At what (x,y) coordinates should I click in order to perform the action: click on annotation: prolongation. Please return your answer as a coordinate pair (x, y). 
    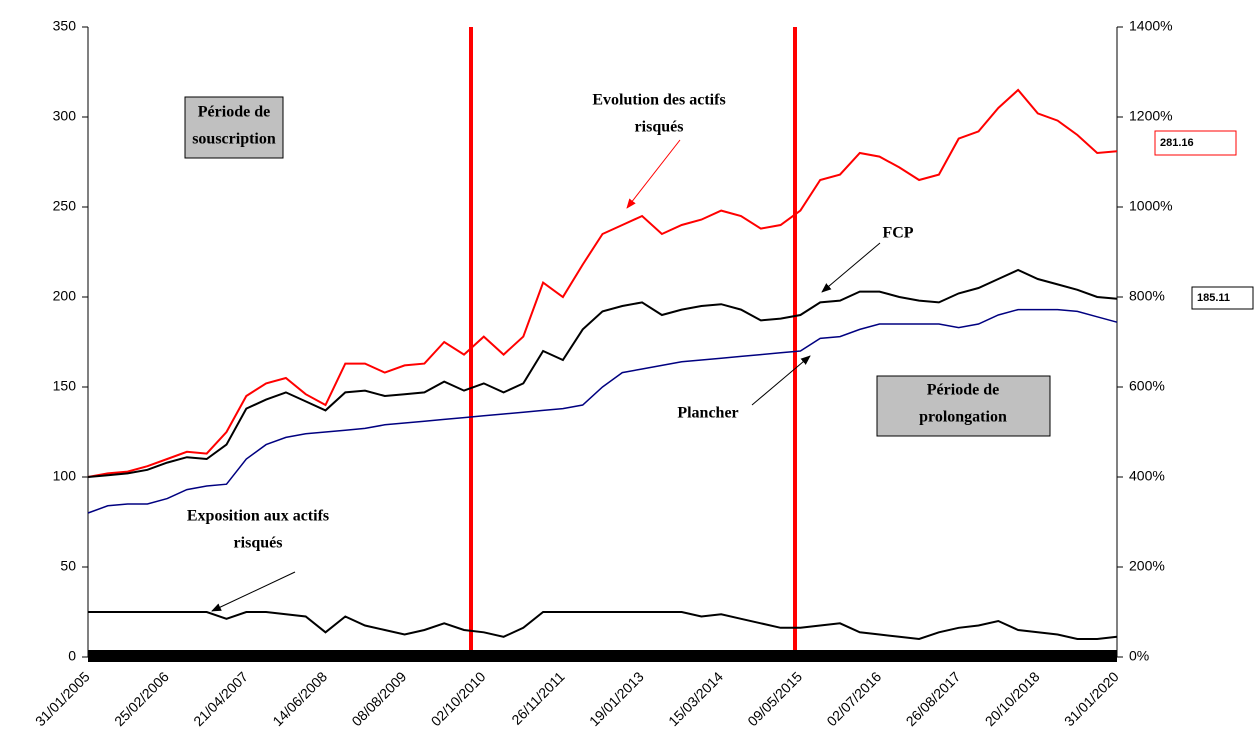
    Looking at the image, I should click on (963, 417).